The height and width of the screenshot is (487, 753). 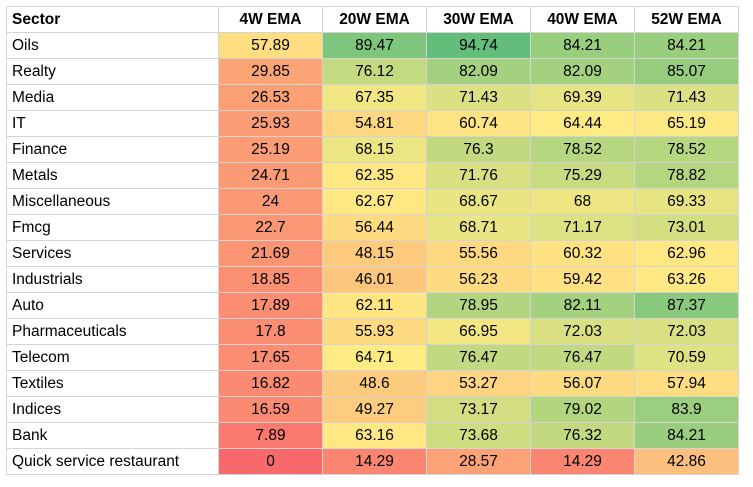 What do you see at coordinates (270, 97) in the screenshot?
I see `heatmap-cell: 26.53` at bounding box center [270, 97].